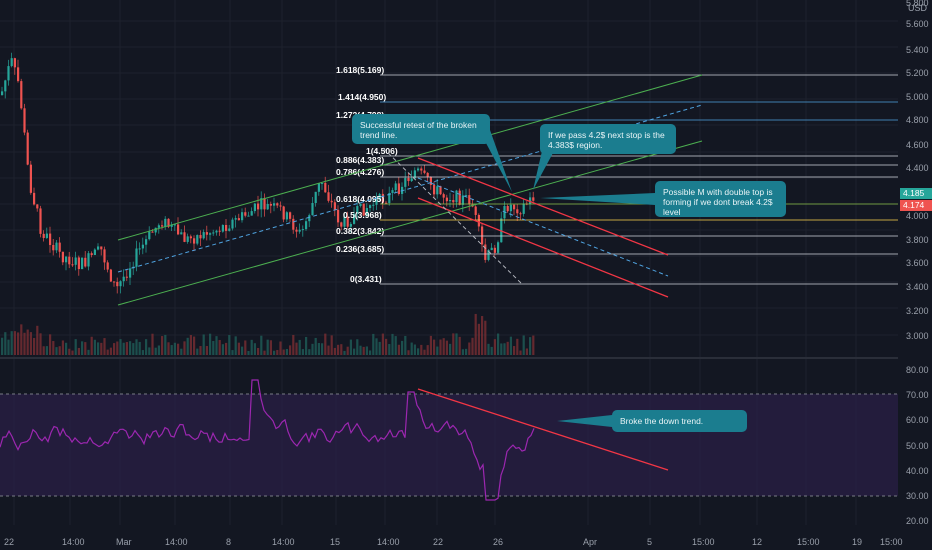  Describe the element at coordinates (543, 429) in the screenshot. I see `rsi-downtrend-line` at that location.